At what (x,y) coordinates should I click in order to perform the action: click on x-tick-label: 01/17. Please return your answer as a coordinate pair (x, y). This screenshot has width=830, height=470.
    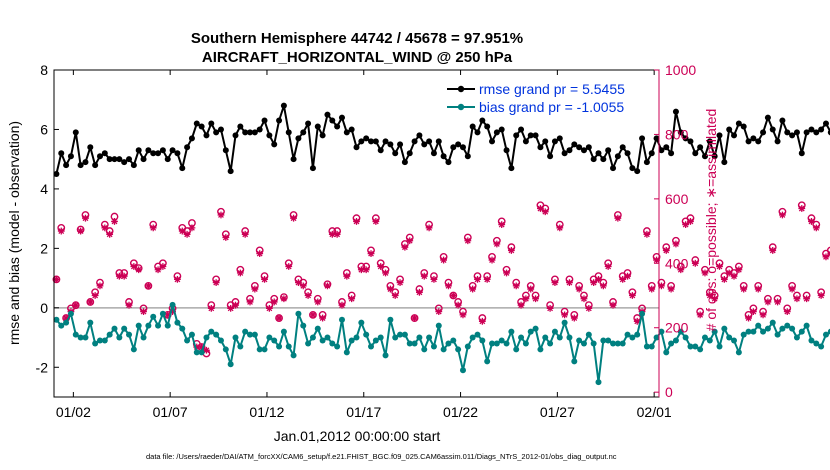
    Looking at the image, I should click on (363, 412).